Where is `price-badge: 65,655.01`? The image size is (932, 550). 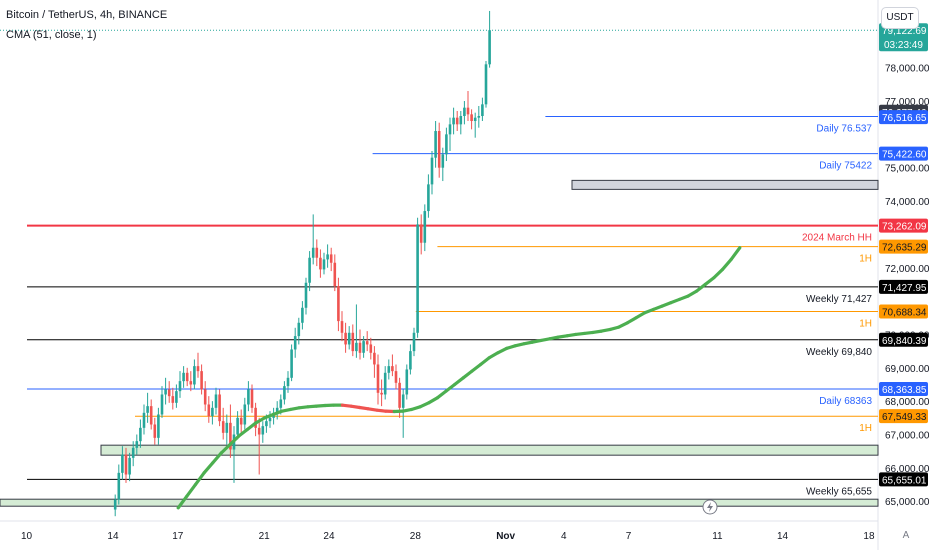 price-badge: 65,655.01 is located at coordinates (903, 479).